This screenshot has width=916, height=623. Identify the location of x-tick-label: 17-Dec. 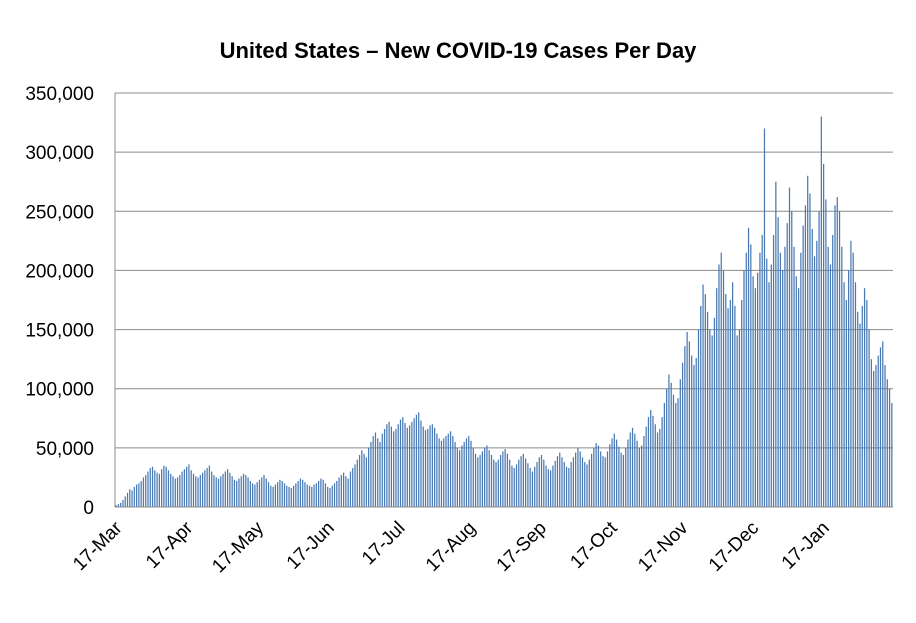
(734, 547).